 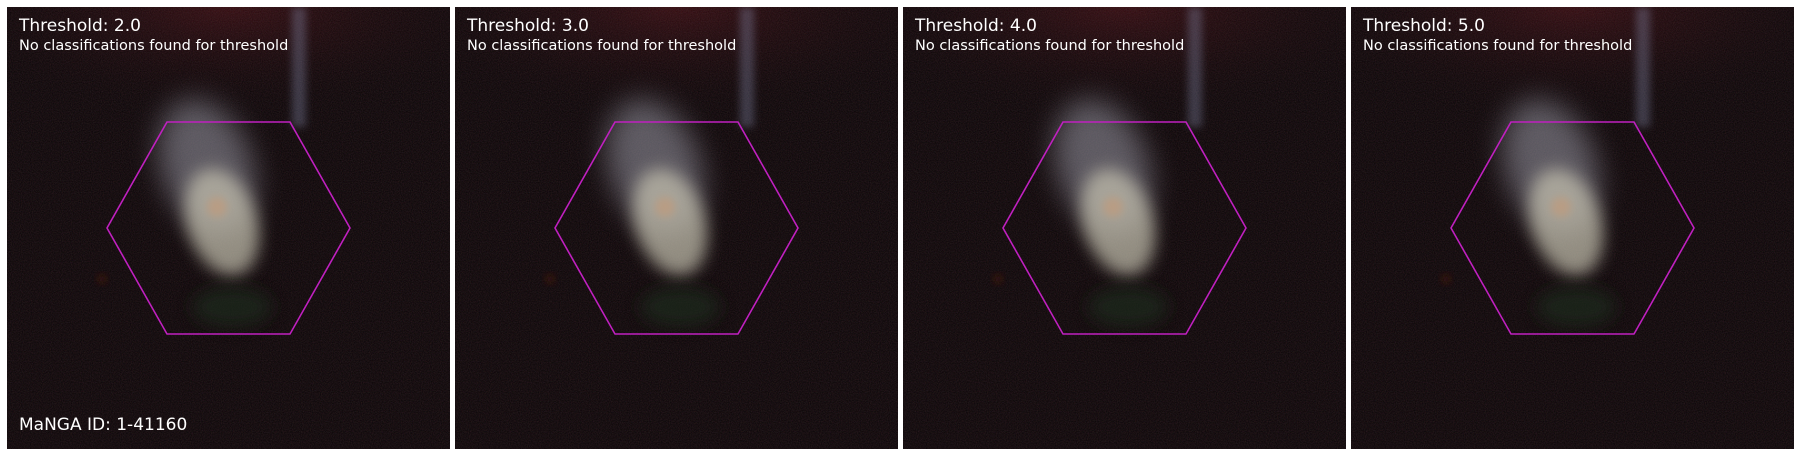 What do you see at coordinates (1424, 26) in the screenshot?
I see `threshold-label: Threshold: 5.0` at bounding box center [1424, 26].